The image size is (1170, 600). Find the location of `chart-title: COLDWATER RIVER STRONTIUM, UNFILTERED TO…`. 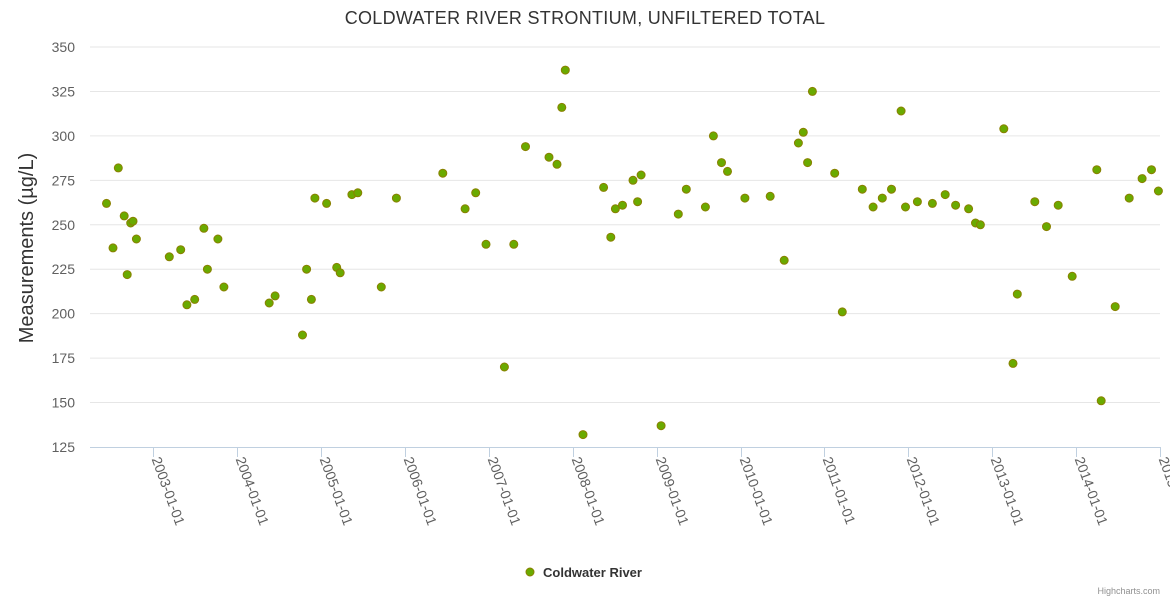

chart-title: COLDWATER RIVER STRONTIUM, UNFILTERED TO… is located at coordinates (585, 18).